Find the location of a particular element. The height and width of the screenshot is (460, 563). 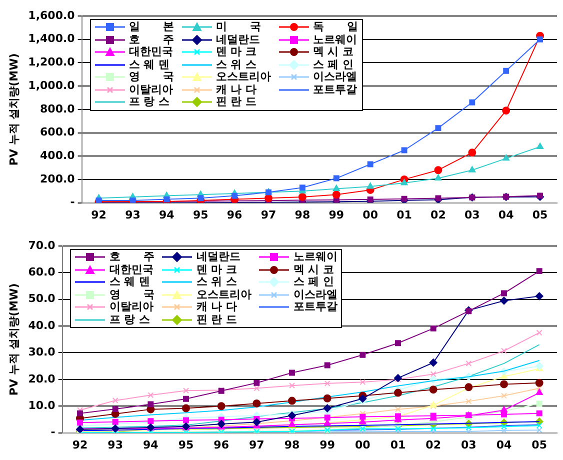

y-tick-label: 1,000.0 is located at coordinates (52, 85).